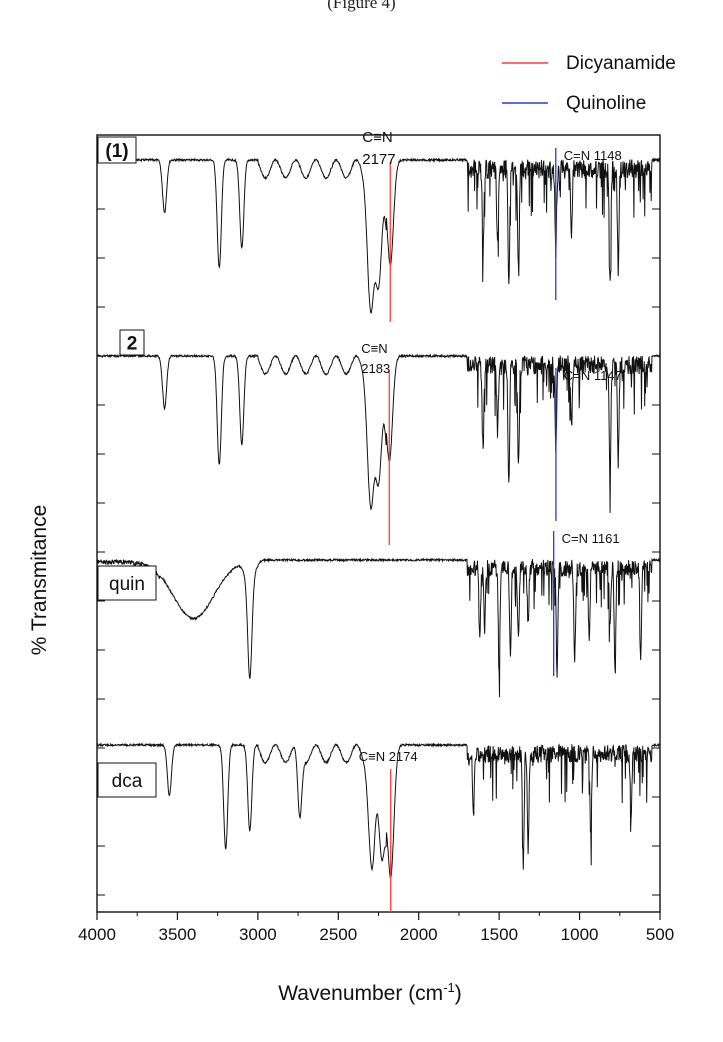 Image resolution: width=723 pixels, height=1042 pixels. What do you see at coordinates (97, 934) in the screenshot?
I see `x-tick-label: 4000` at bounding box center [97, 934].